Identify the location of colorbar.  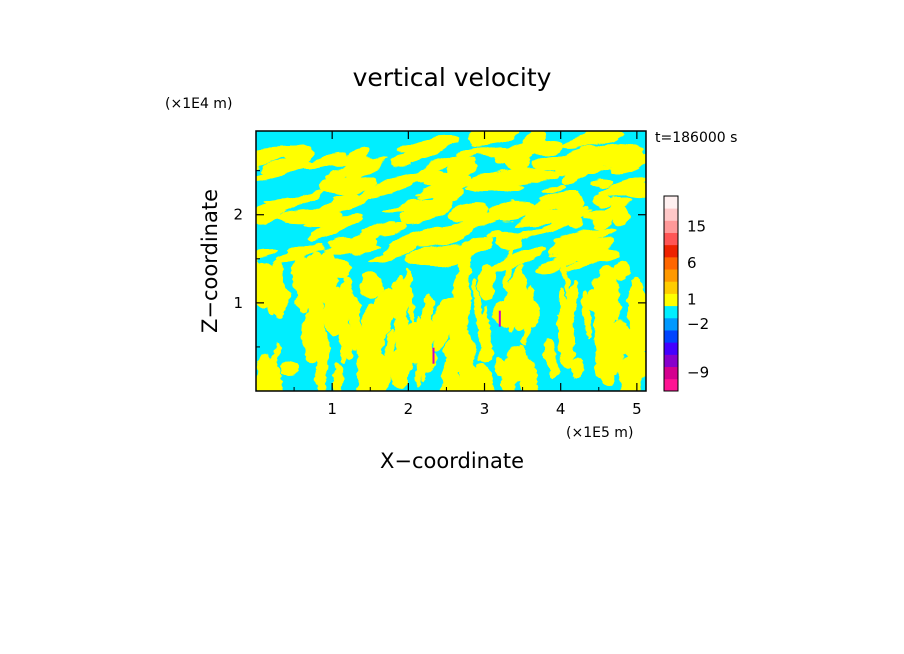
(671, 293).